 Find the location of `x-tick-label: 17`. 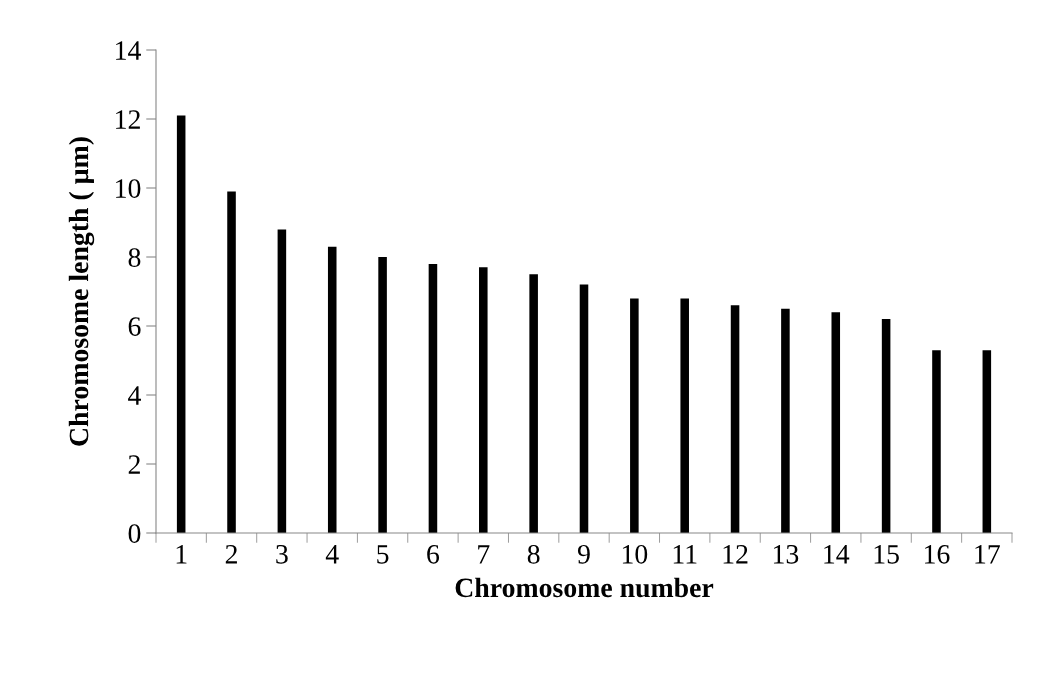

x-tick-label: 17 is located at coordinates (987, 554).